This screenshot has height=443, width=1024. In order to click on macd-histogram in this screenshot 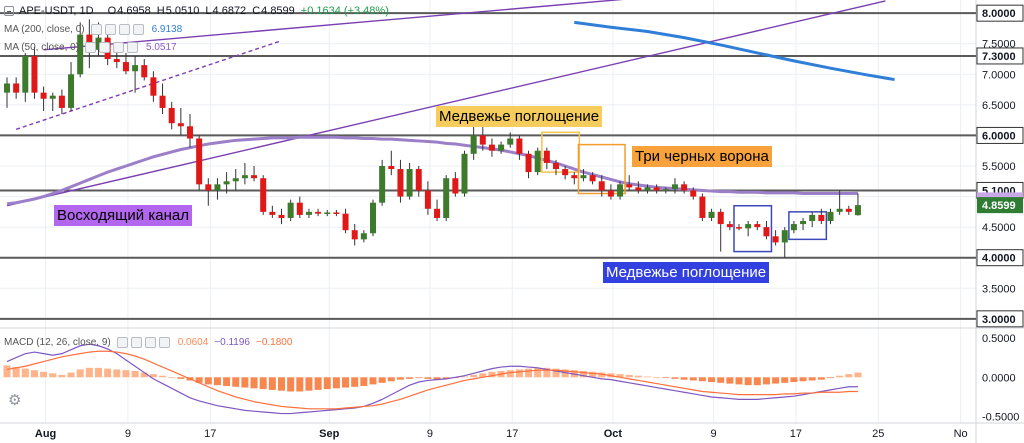, I will do `click(432, 378)`.